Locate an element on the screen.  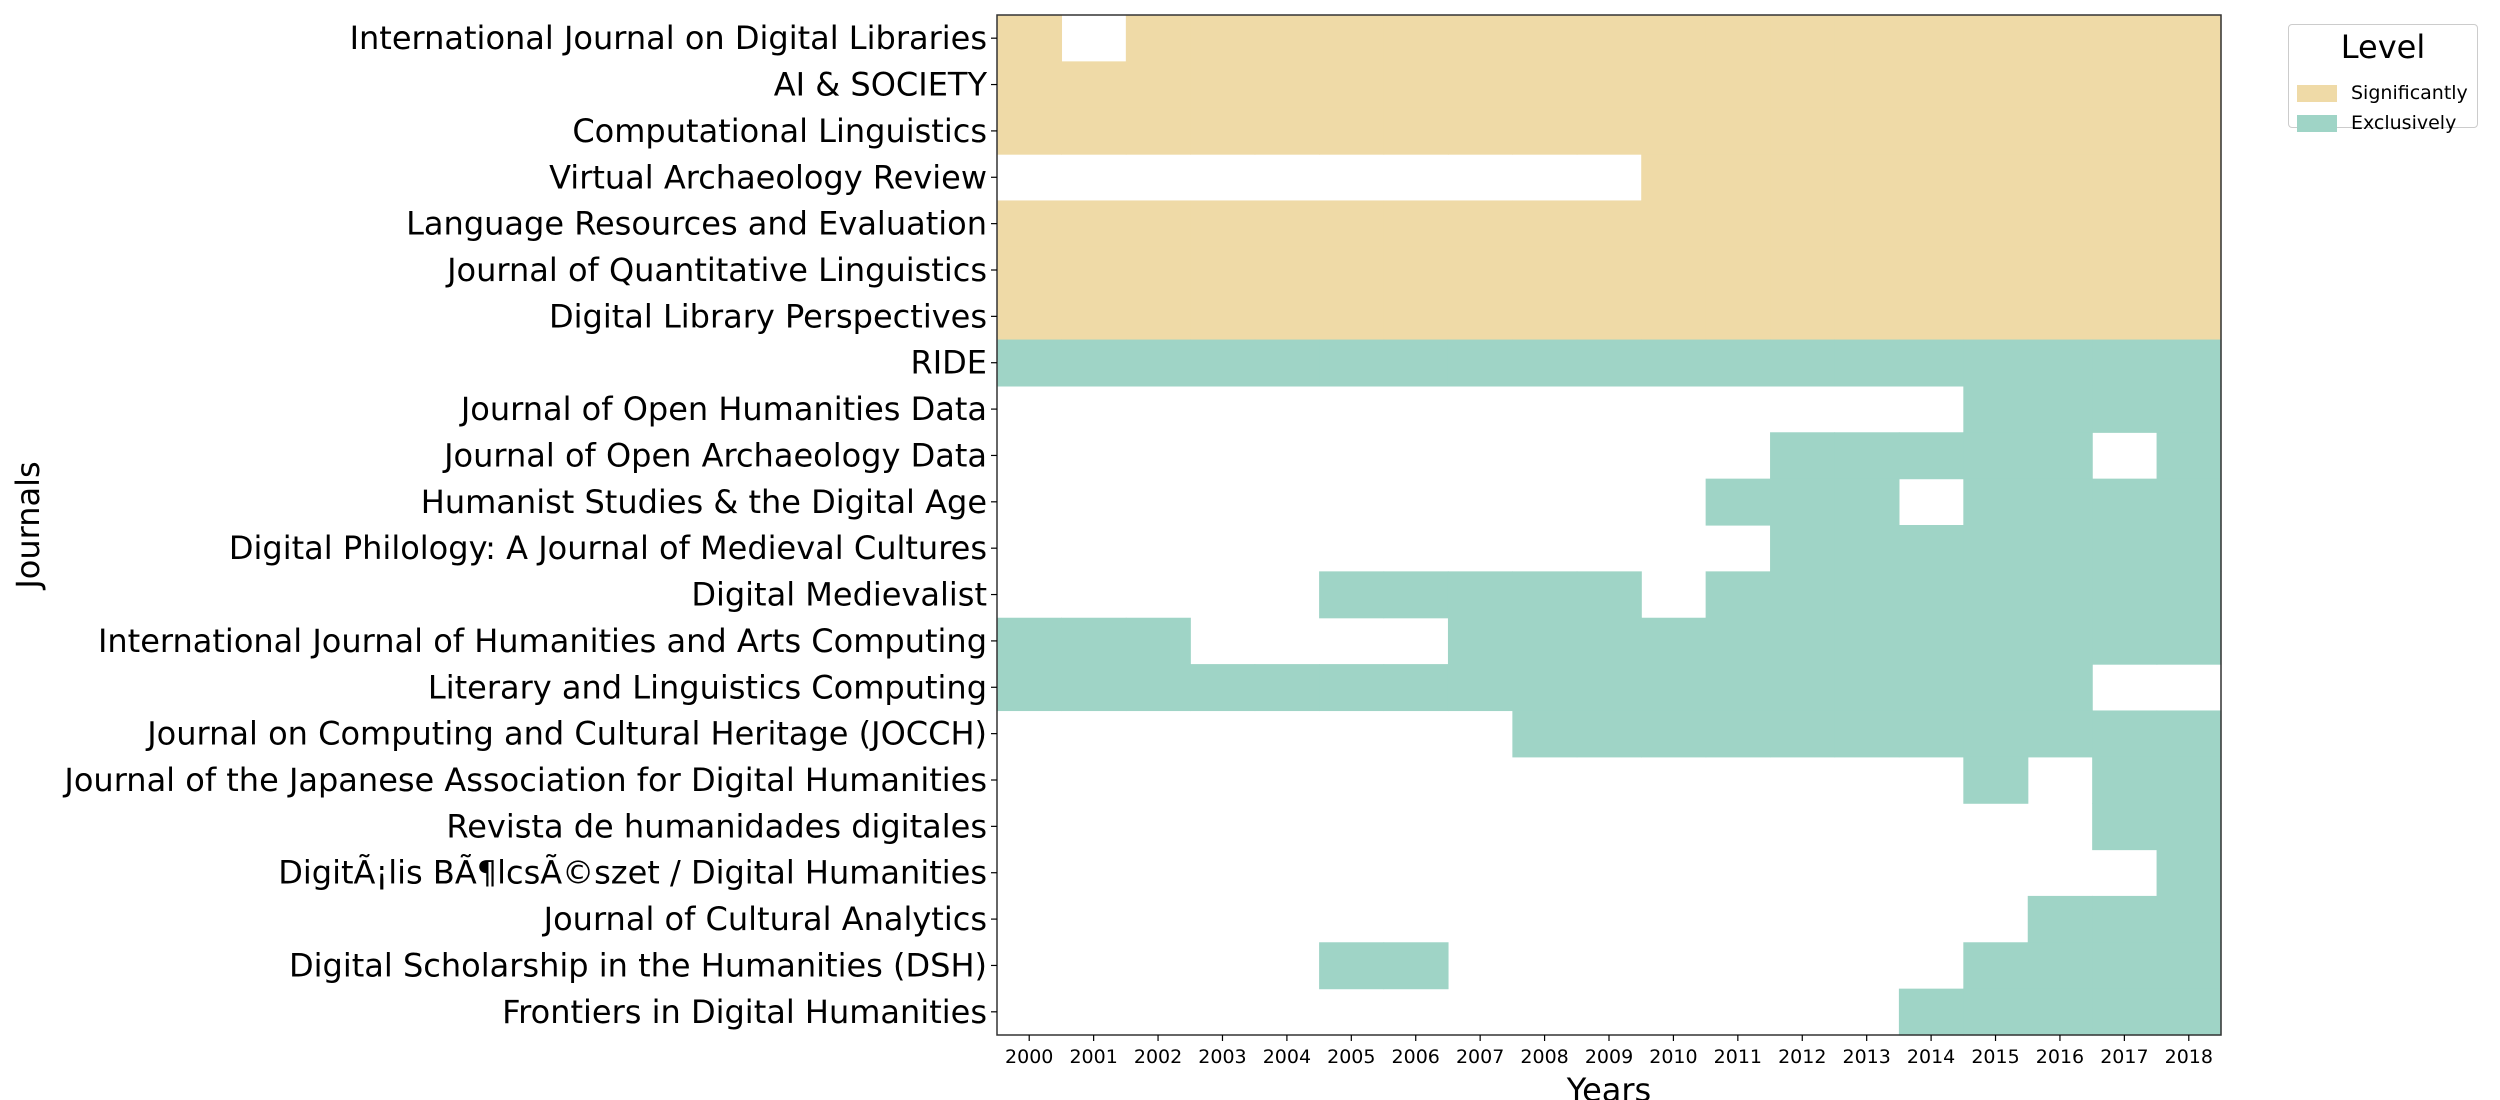
heatmap-cell-journal-on-computing-and-cultural-heritage-jocch-2013 is located at coordinates (1867, 734).